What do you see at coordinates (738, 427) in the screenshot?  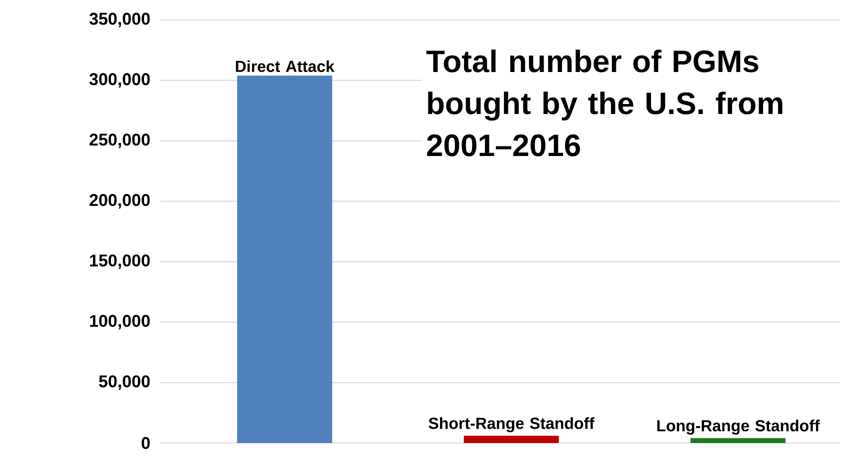 I see `x-tick-label: Long-Range Standoff` at bounding box center [738, 427].